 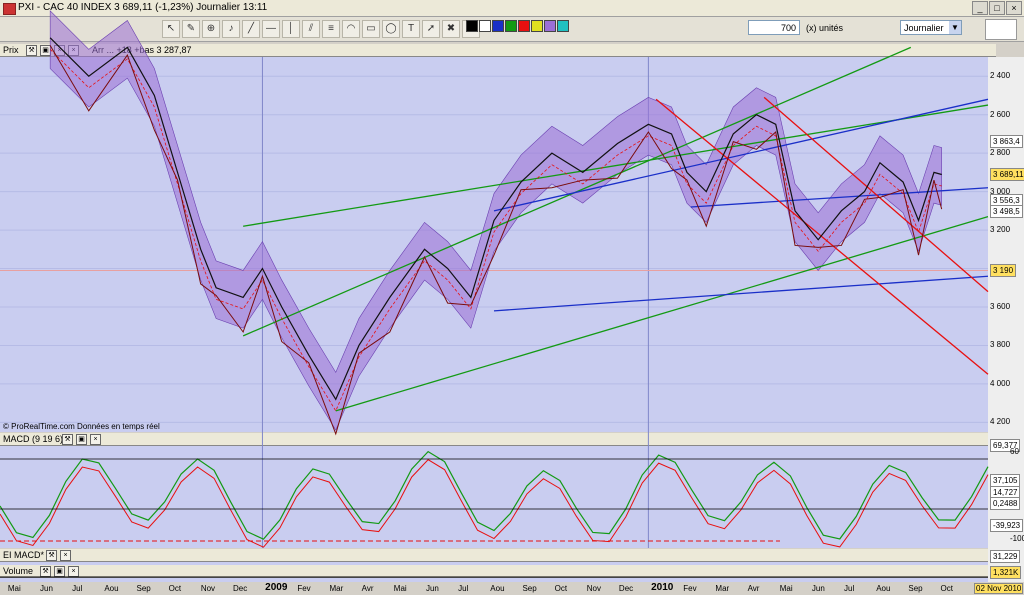 What do you see at coordinates (550, 26) in the screenshot?
I see `color-purple-swatch` at bounding box center [550, 26].